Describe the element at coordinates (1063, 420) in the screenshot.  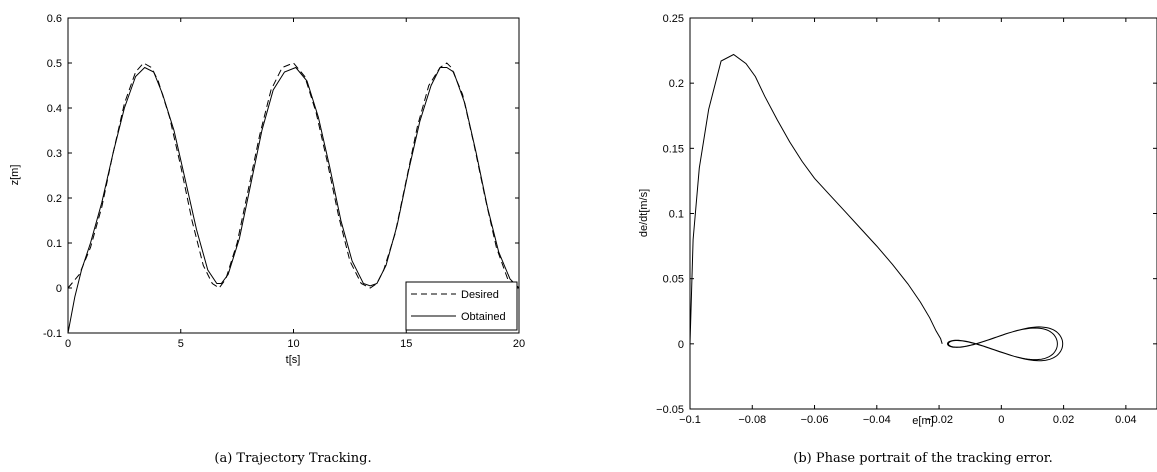
I see `x-tick-label: 0.02` at that location.